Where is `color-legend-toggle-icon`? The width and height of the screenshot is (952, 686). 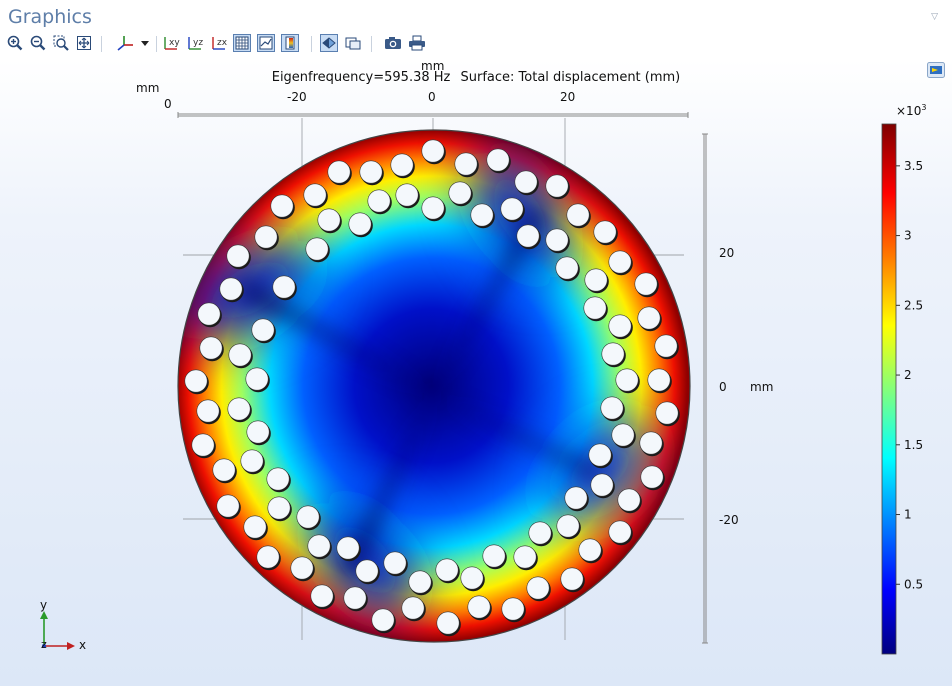 color-legend-toggle-icon is located at coordinates (290, 43).